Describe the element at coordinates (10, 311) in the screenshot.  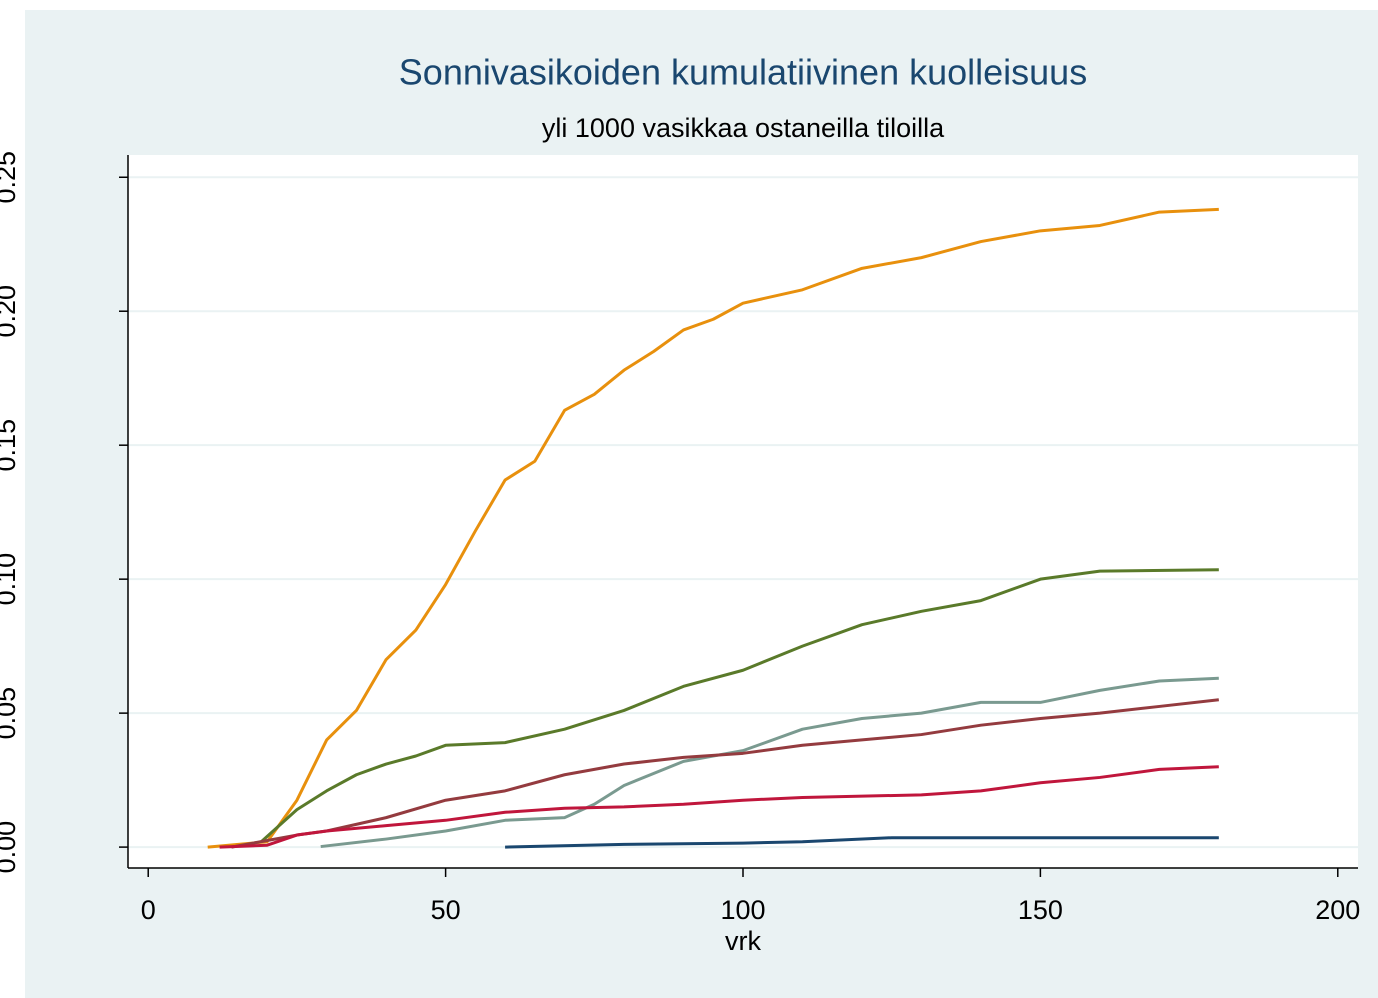
I see `y-tick-label: 0.20` at that location.